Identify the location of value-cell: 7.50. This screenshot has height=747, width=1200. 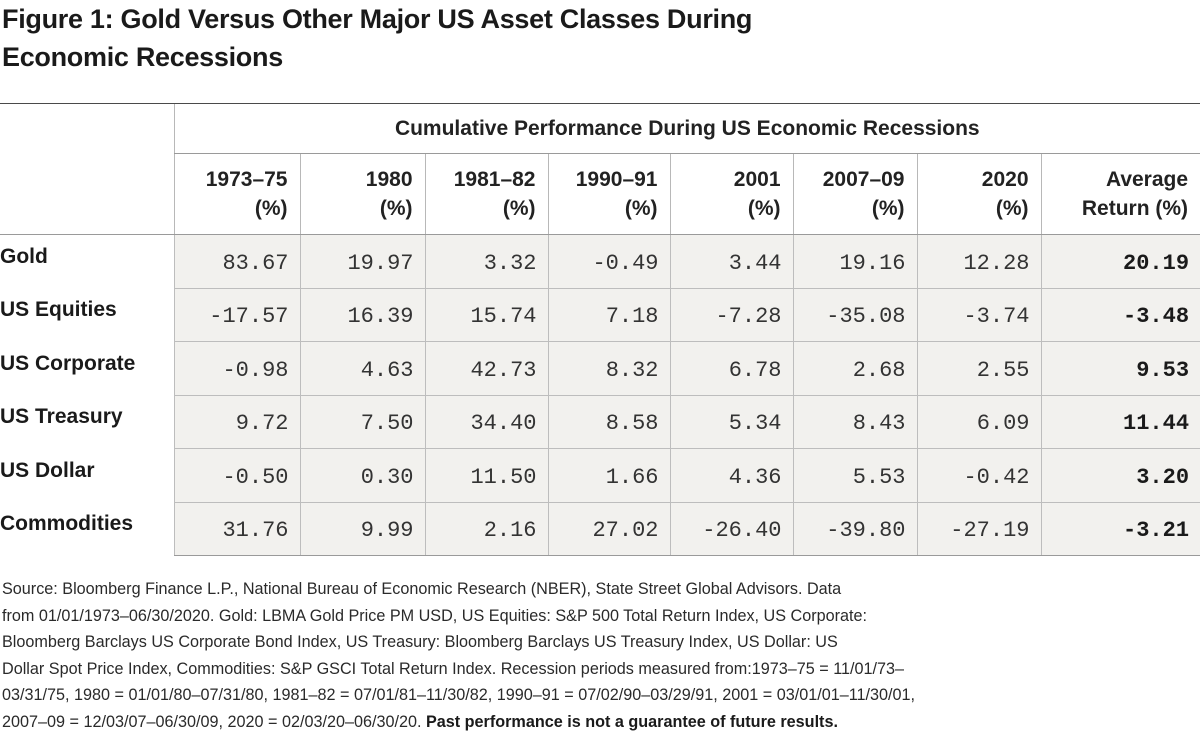
(362, 422).